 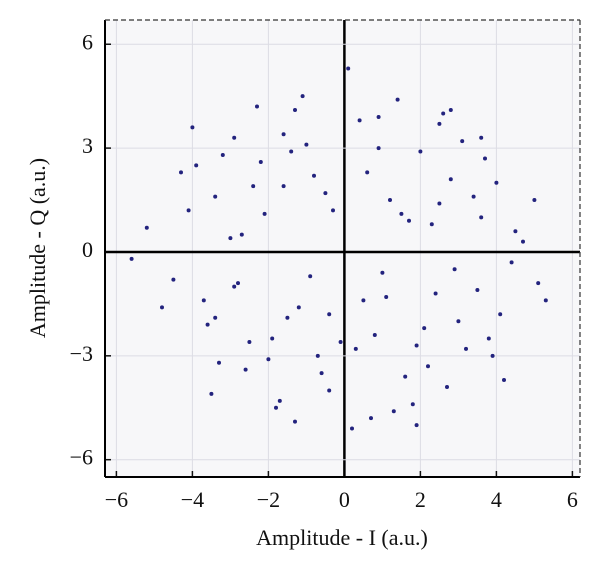 I want to click on y-tick-label: −6, so click(x=81, y=457).